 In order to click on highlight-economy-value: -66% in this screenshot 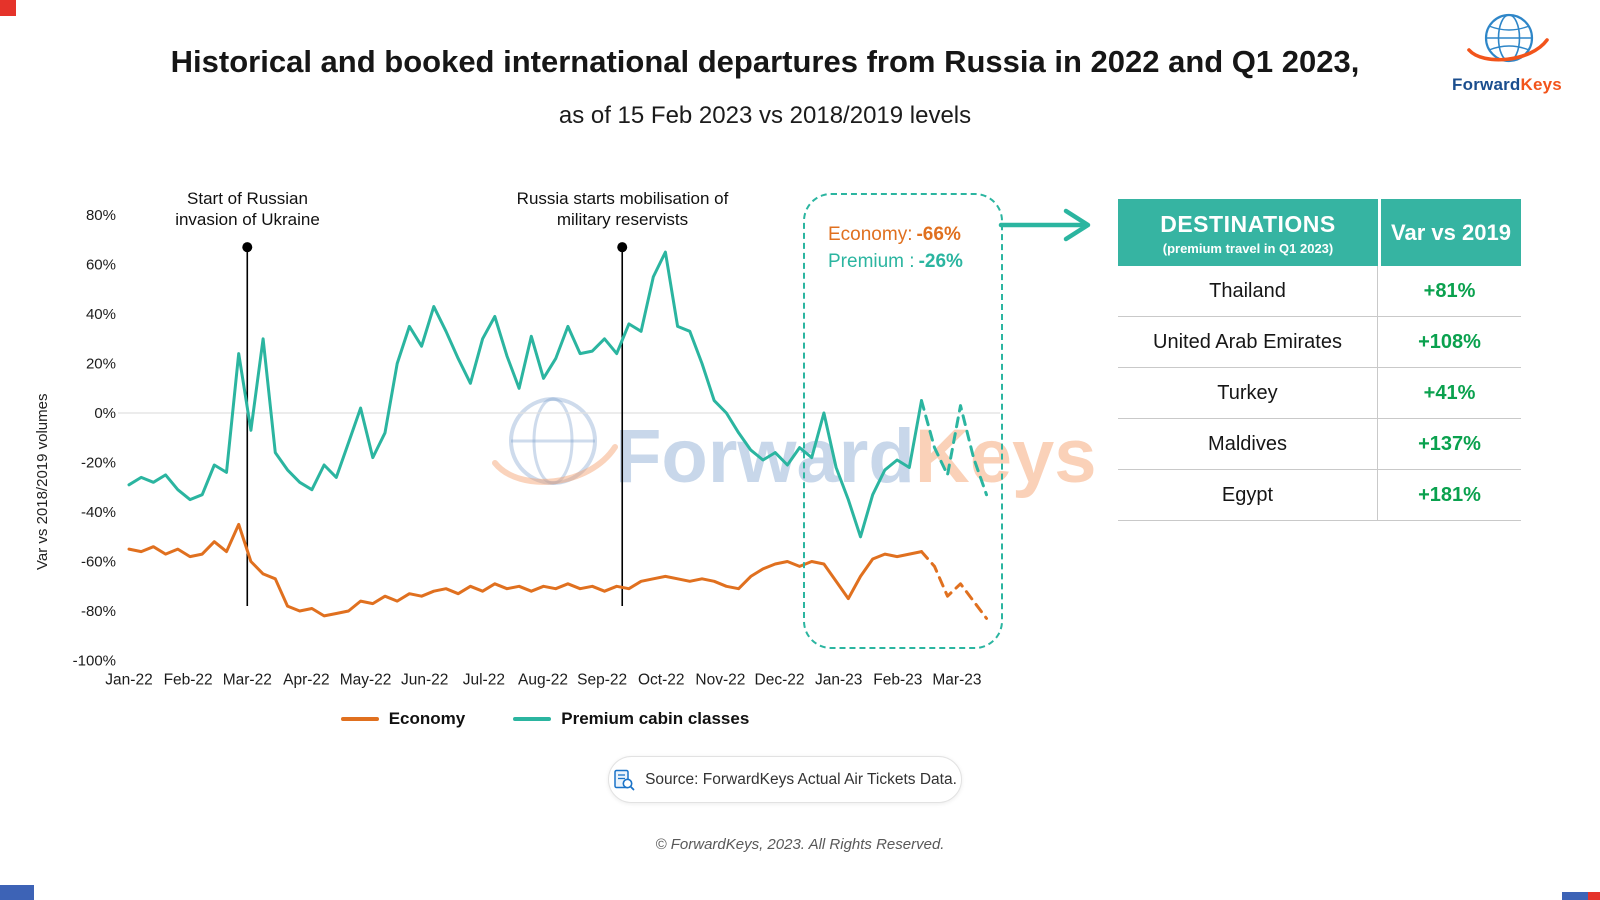, I will do `click(938, 234)`.